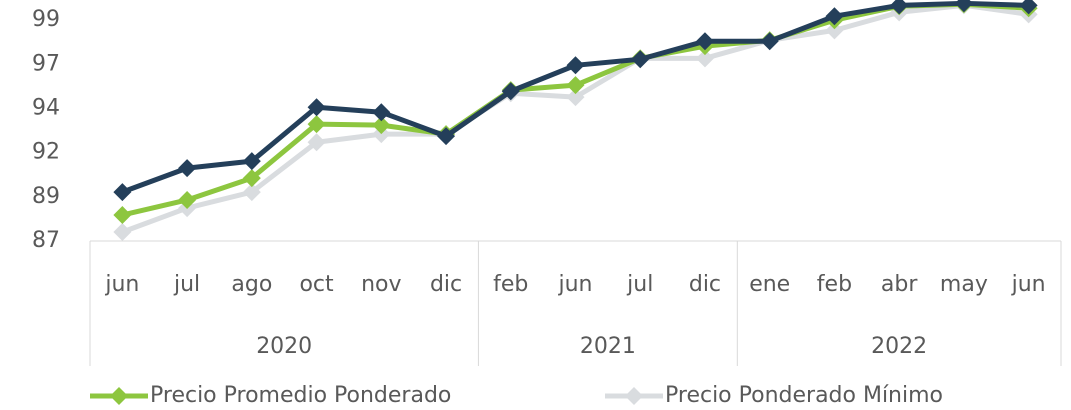 The height and width of the screenshot is (410, 1071). I want to click on y-tick-label: 89, so click(46, 196).